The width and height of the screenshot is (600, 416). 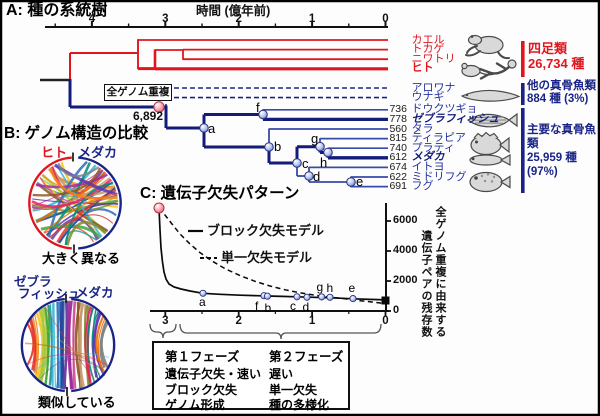 I want to click on time-axis-title: 時間 (億年前), so click(x=233, y=11).